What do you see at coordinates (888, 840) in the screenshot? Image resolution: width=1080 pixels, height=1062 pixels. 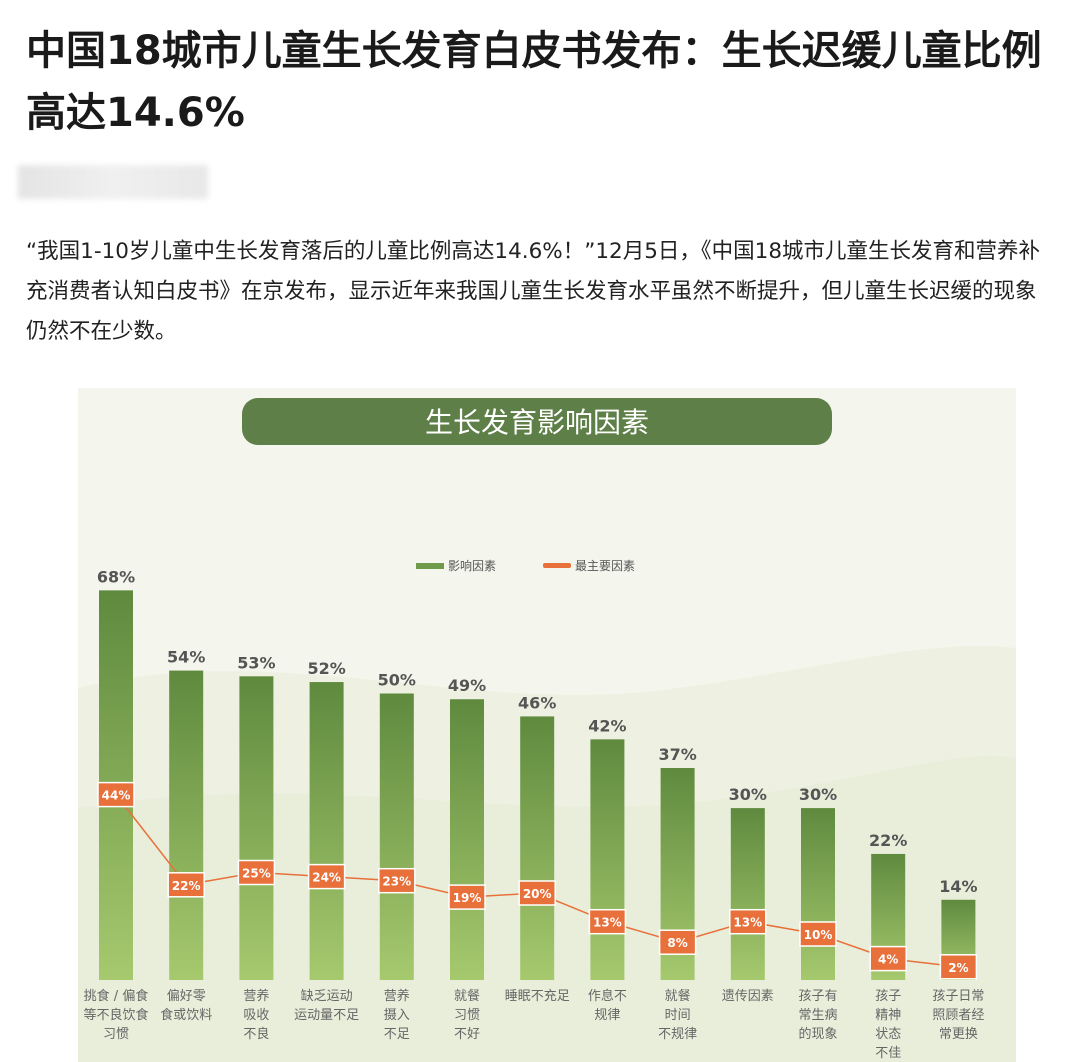 I see `bar-value-label: 22%` at bounding box center [888, 840].